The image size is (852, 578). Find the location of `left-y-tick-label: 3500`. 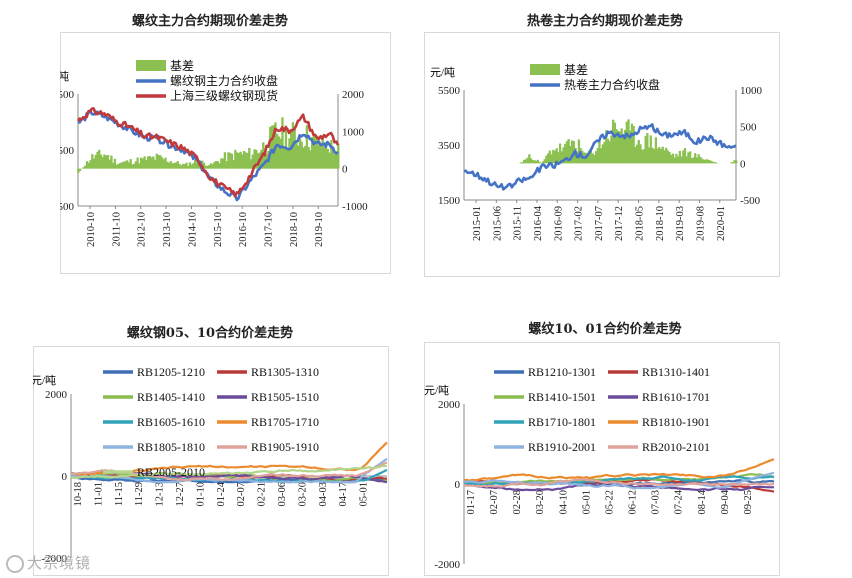

left-y-tick-label: 3500 is located at coordinates (449, 146).